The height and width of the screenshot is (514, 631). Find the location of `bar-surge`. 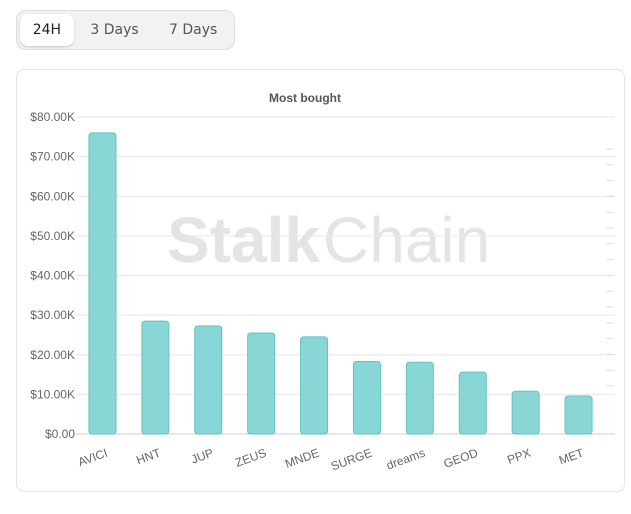

bar-surge is located at coordinates (366, 397).